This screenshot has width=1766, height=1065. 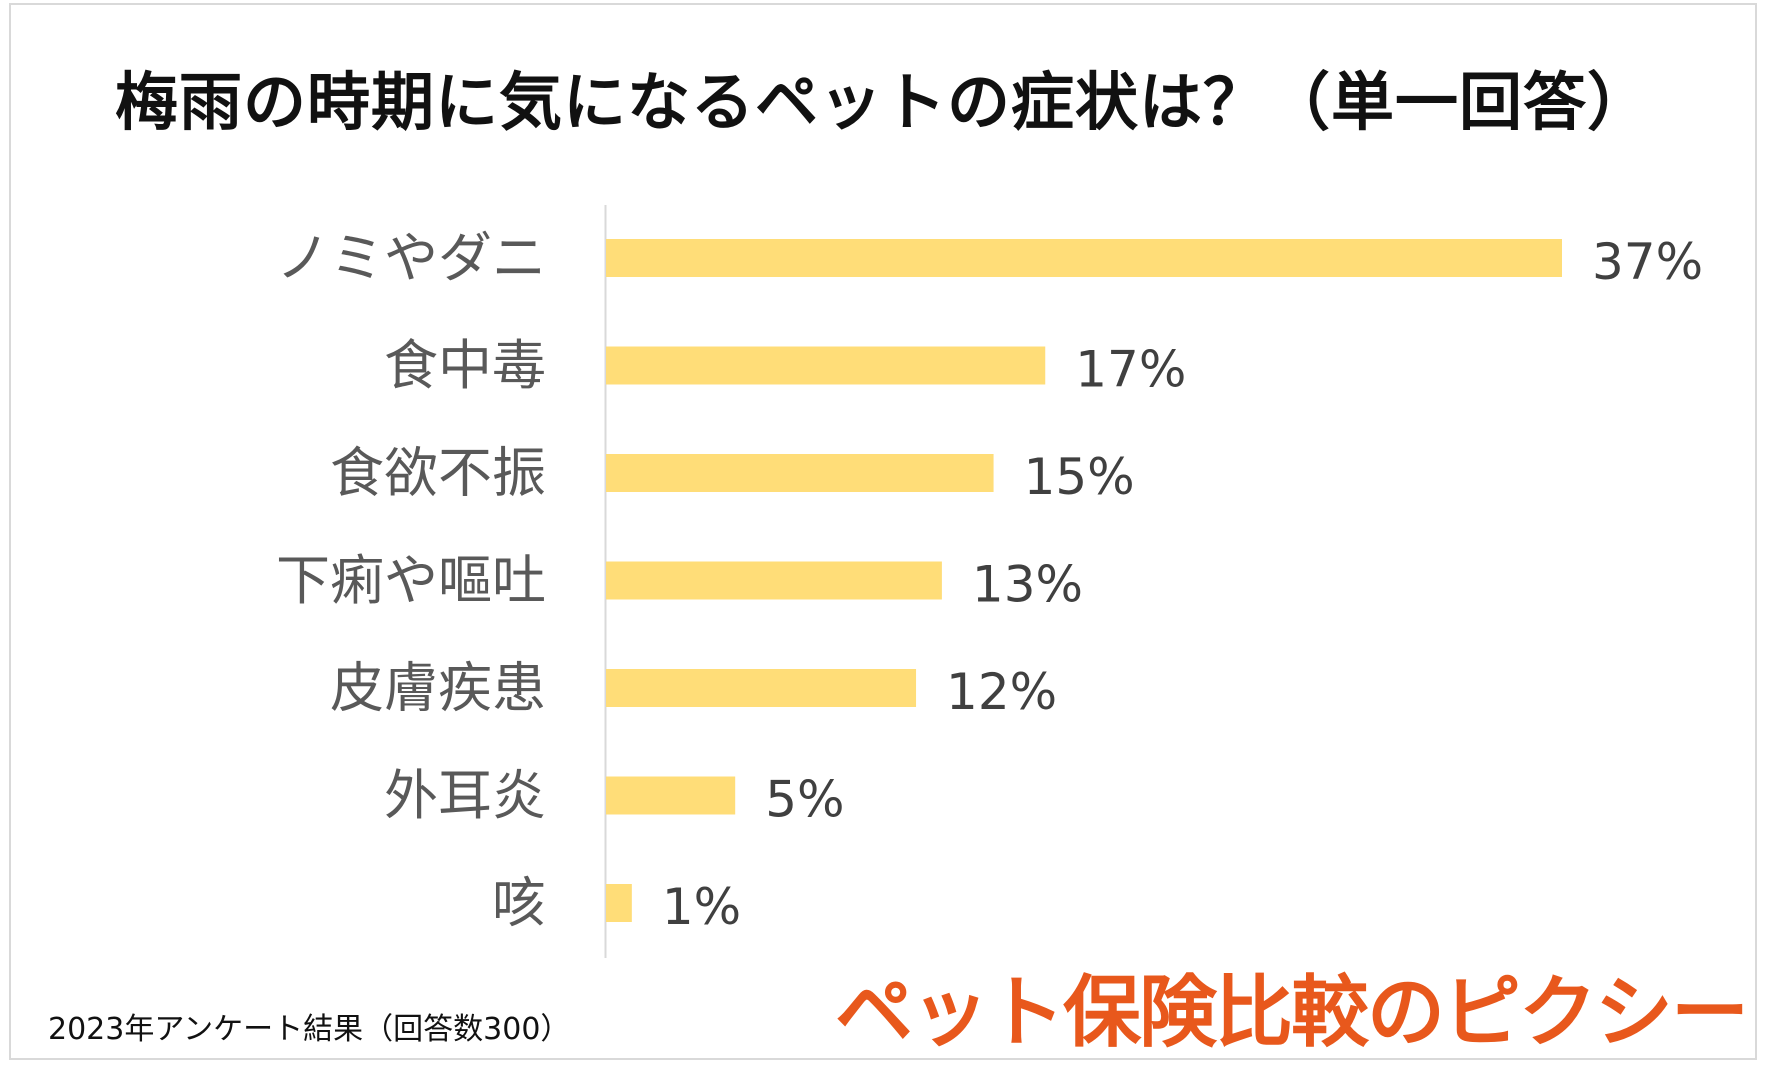 I want to click on value-label: 5%, so click(x=804, y=800).